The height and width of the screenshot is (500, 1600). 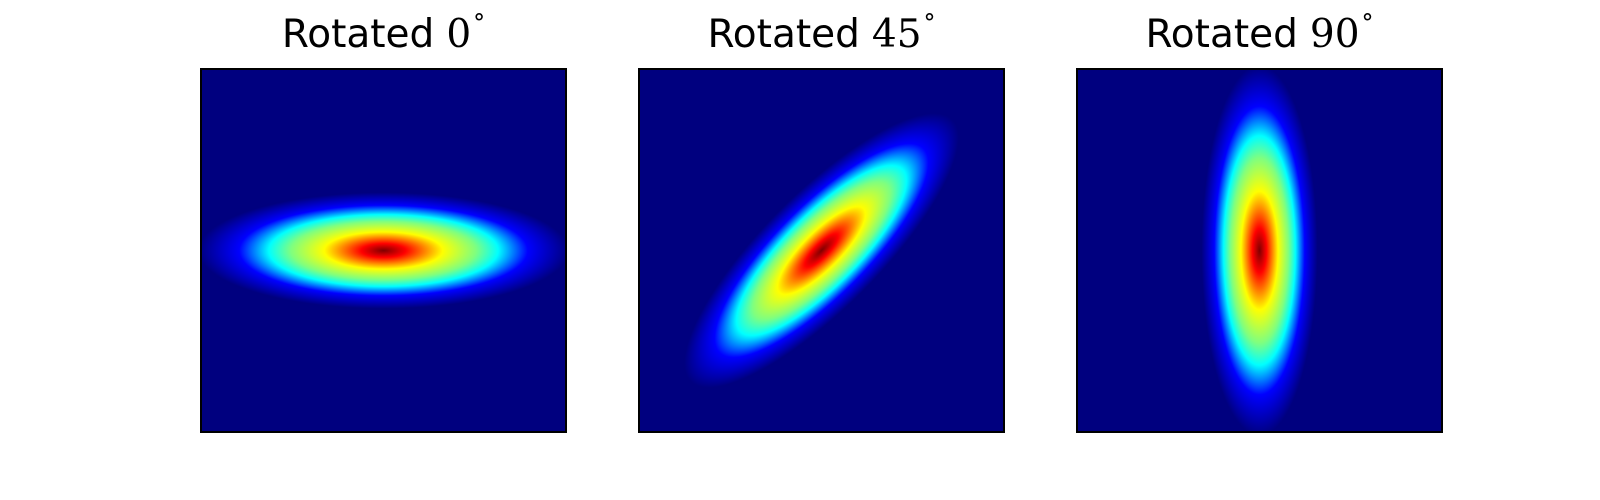 What do you see at coordinates (459, 34) in the screenshot?
I see `title-angle: 0` at bounding box center [459, 34].